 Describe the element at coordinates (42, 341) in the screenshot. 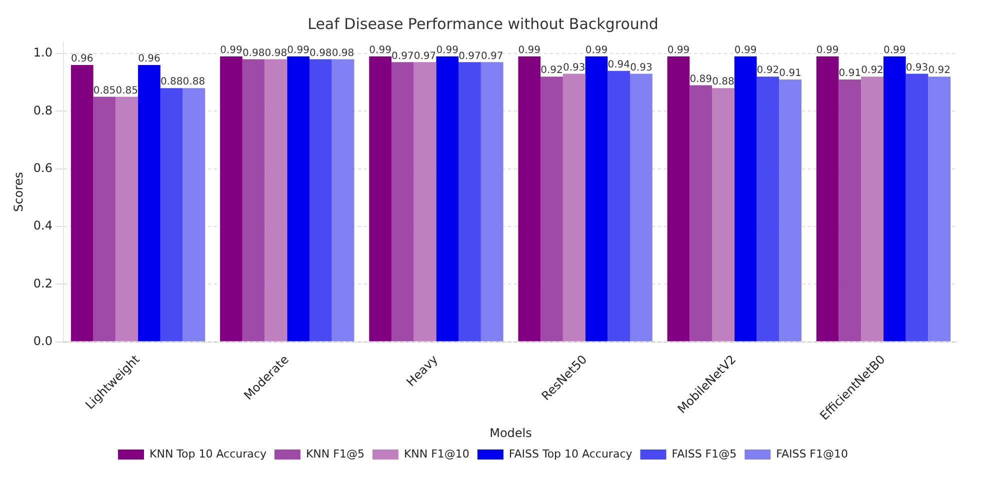

I see `y-tick-label: 0.0` at that location.